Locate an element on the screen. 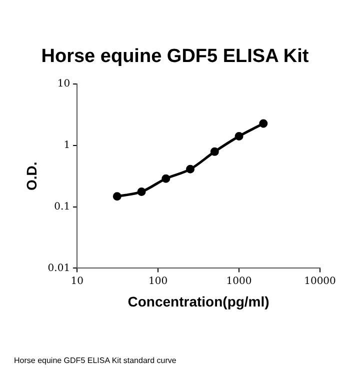 The image size is (350, 380). x-tick-label: 100 is located at coordinates (158, 281).